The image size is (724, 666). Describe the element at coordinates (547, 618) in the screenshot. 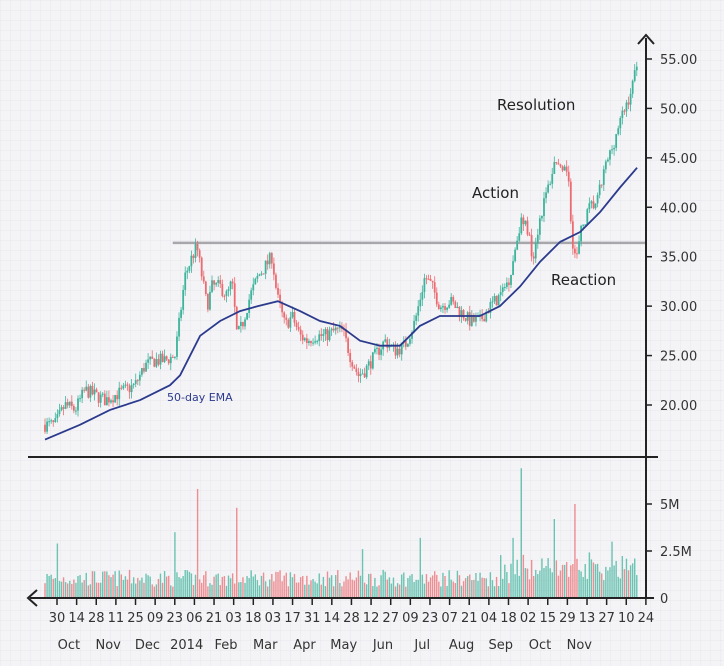

I see `date-tick-label: 15` at that location.